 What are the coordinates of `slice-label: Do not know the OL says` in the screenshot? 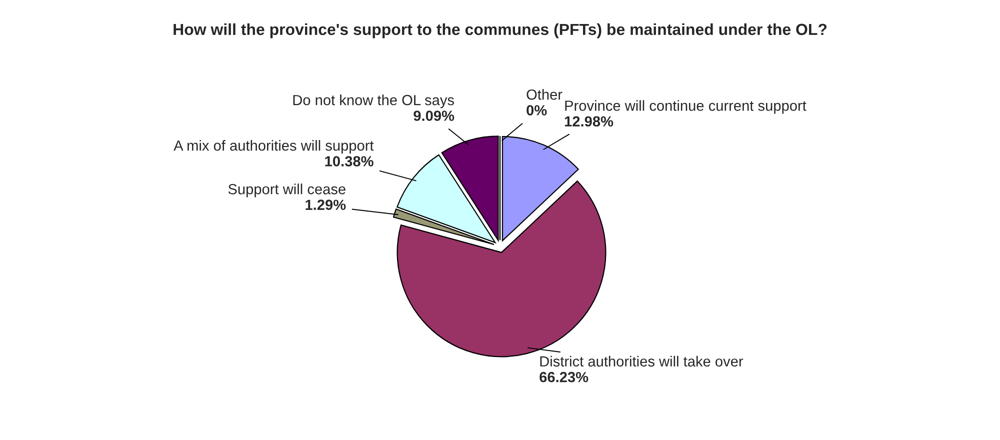 It's located at (373, 101).